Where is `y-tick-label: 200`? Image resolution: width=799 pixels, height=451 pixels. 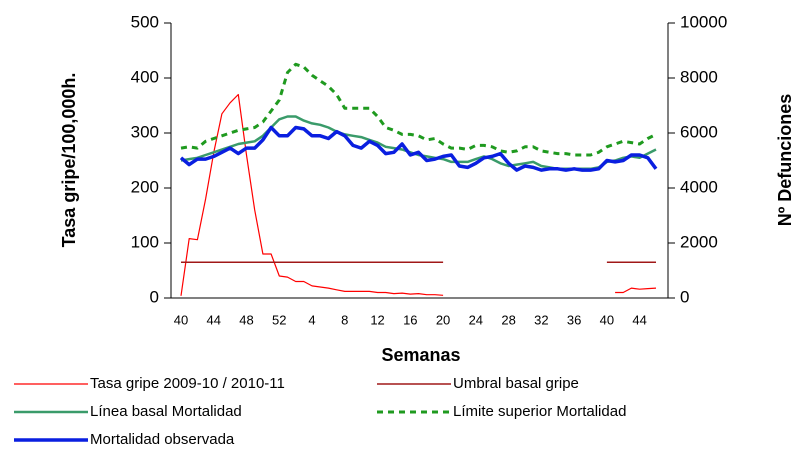
y-tick-label: 200 is located at coordinates (145, 186).